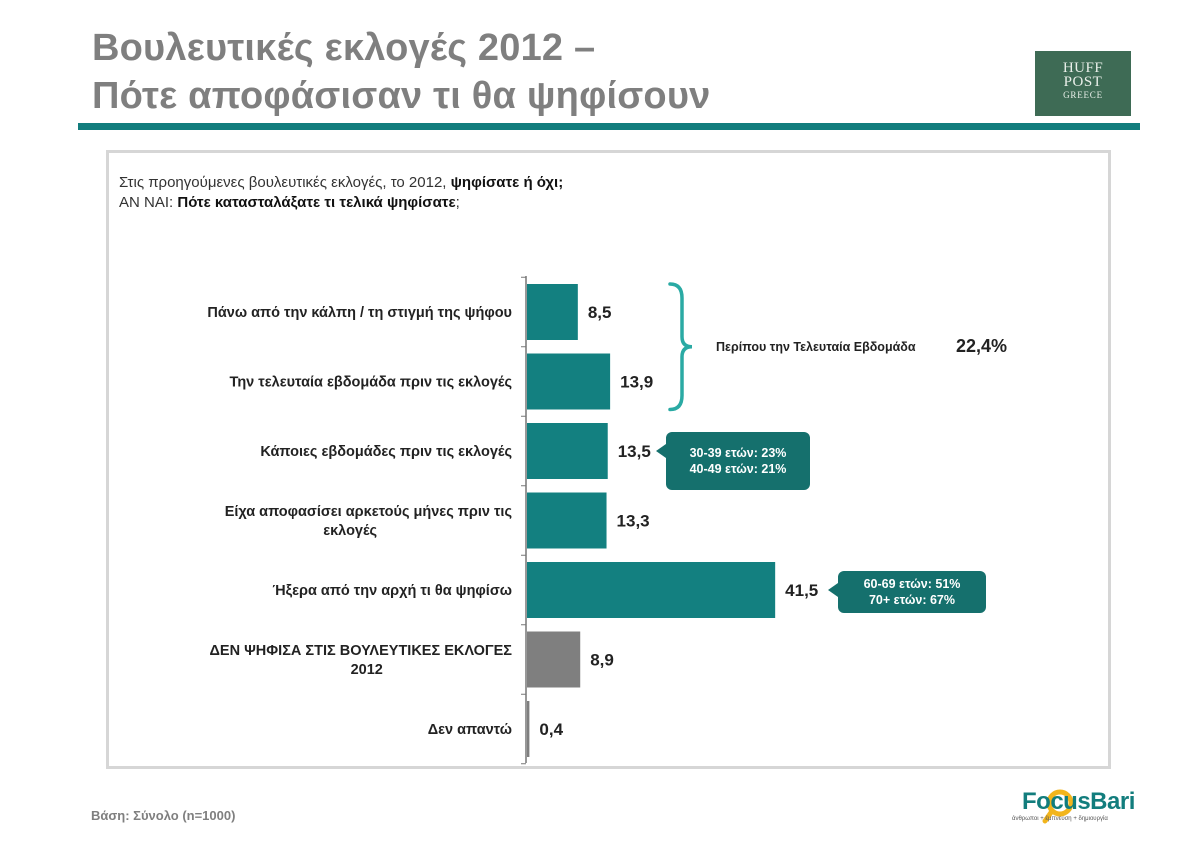 This screenshot has width=1200, height=857. I want to click on title-line-1: Βουλευτικές εκλογές 2012 –, so click(344, 48).